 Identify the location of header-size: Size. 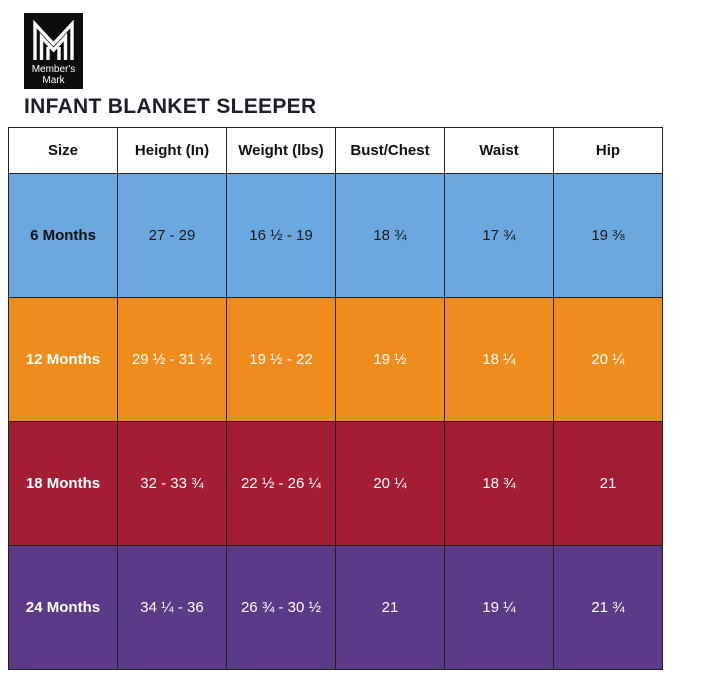
(63, 150).